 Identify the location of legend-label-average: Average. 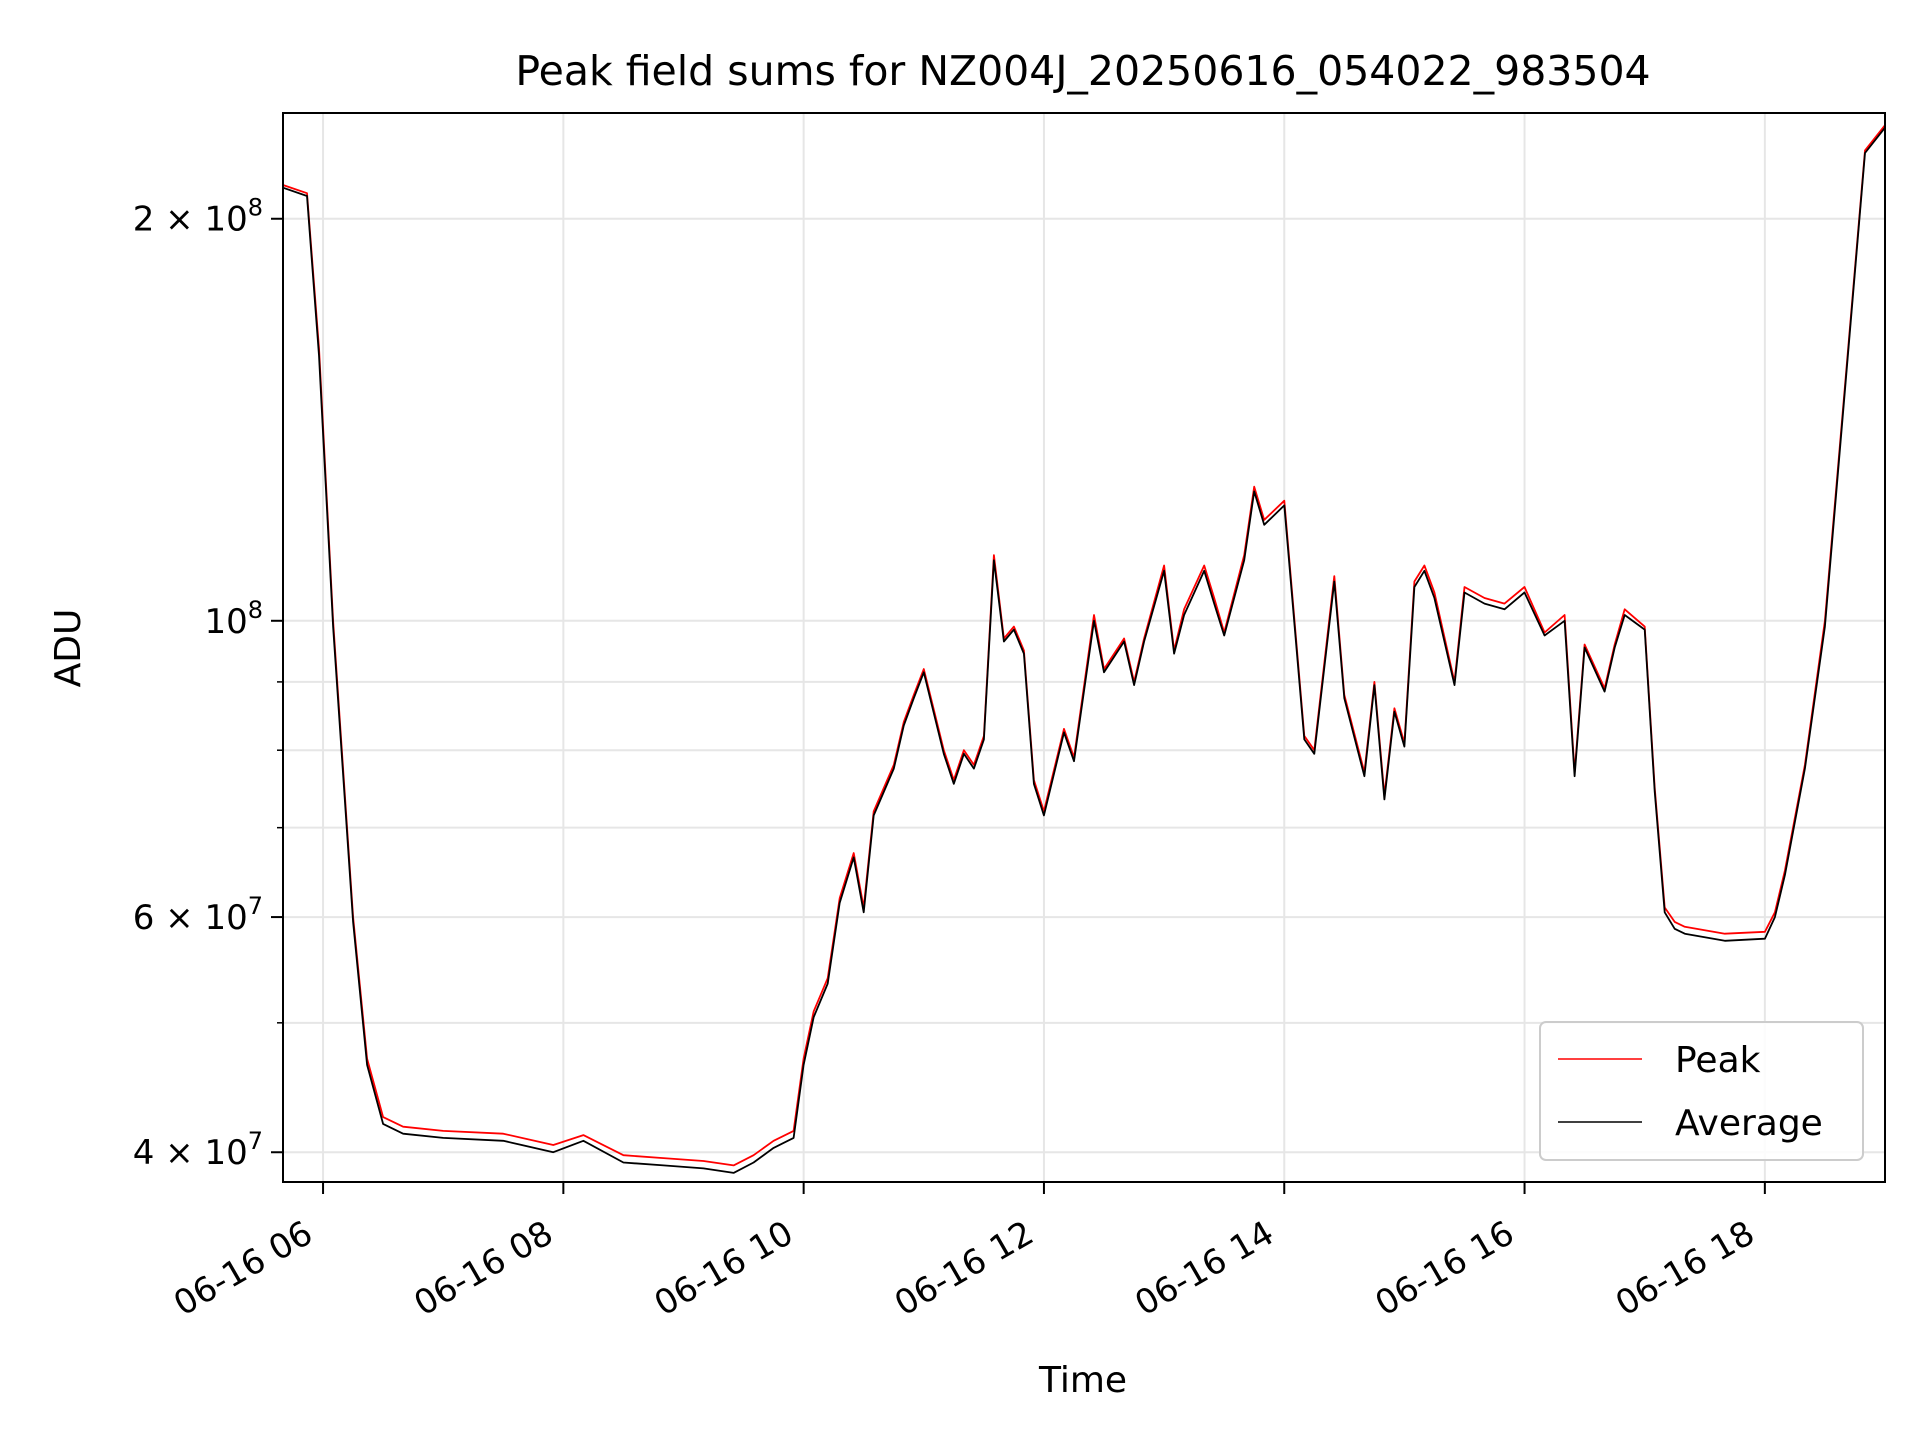
(1749, 1123).